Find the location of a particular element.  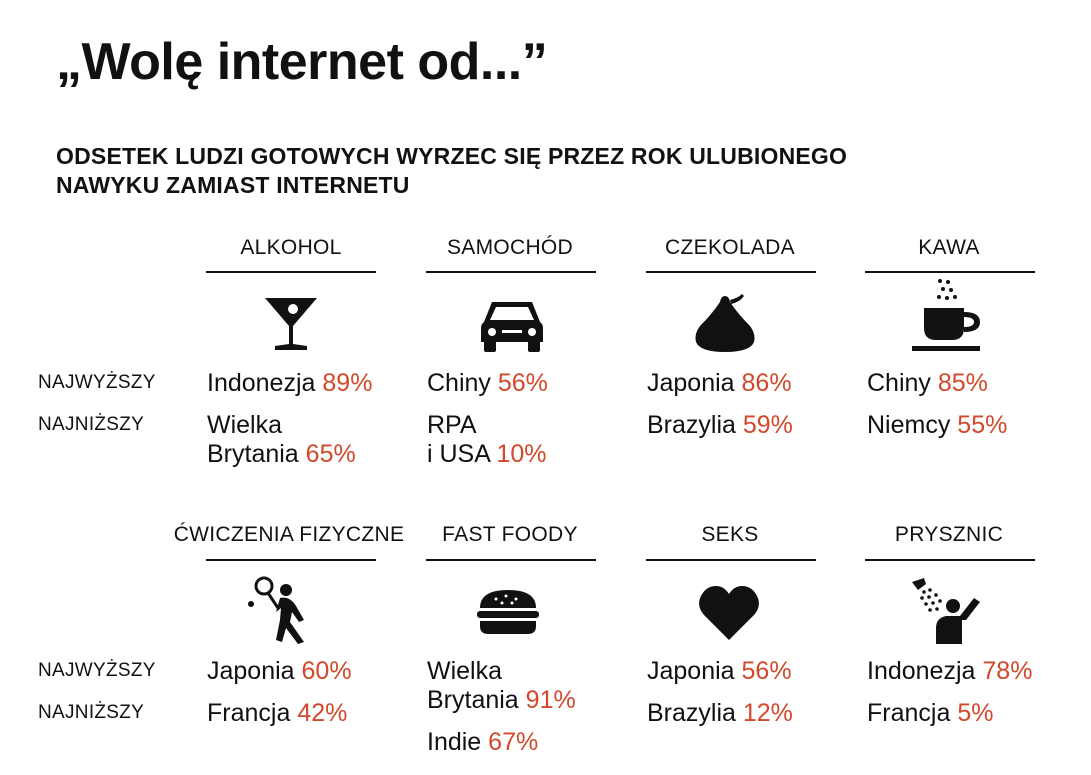

fast-foody-highest: Wielka Brytania 91% is located at coordinates (501, 685).